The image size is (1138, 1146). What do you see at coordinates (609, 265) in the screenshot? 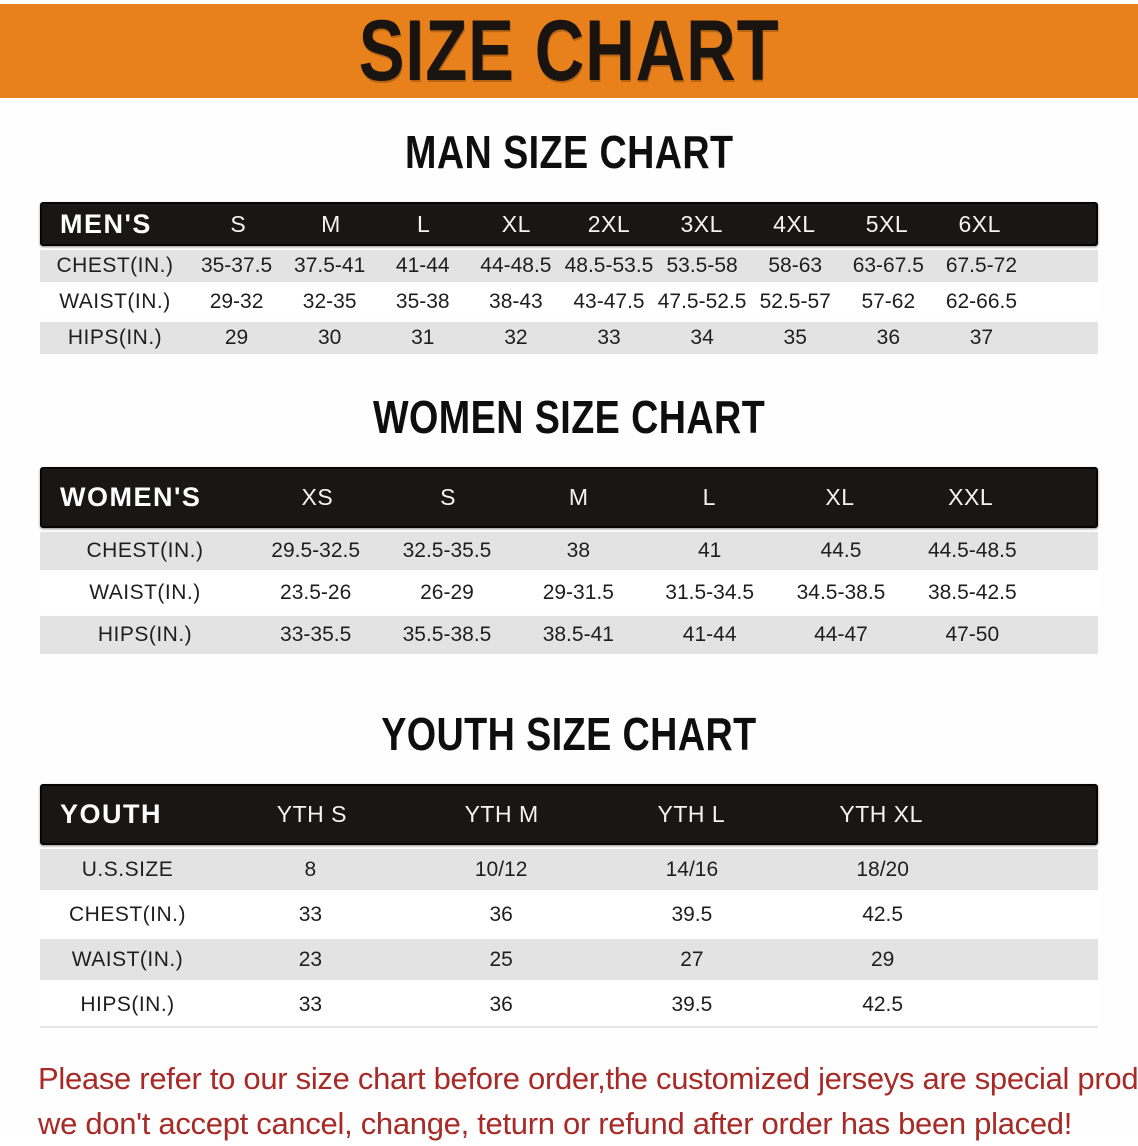
I see `table-cell: 48.5-53.5` at bounding box center [609, 265].